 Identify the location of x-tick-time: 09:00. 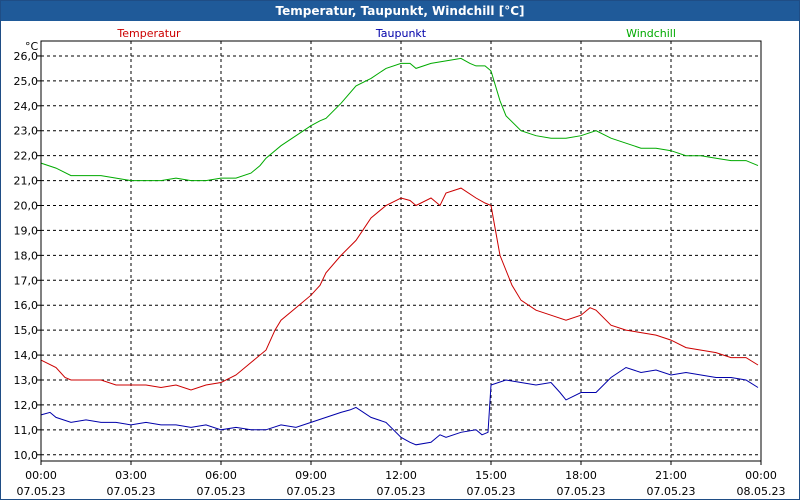
(311, 475).